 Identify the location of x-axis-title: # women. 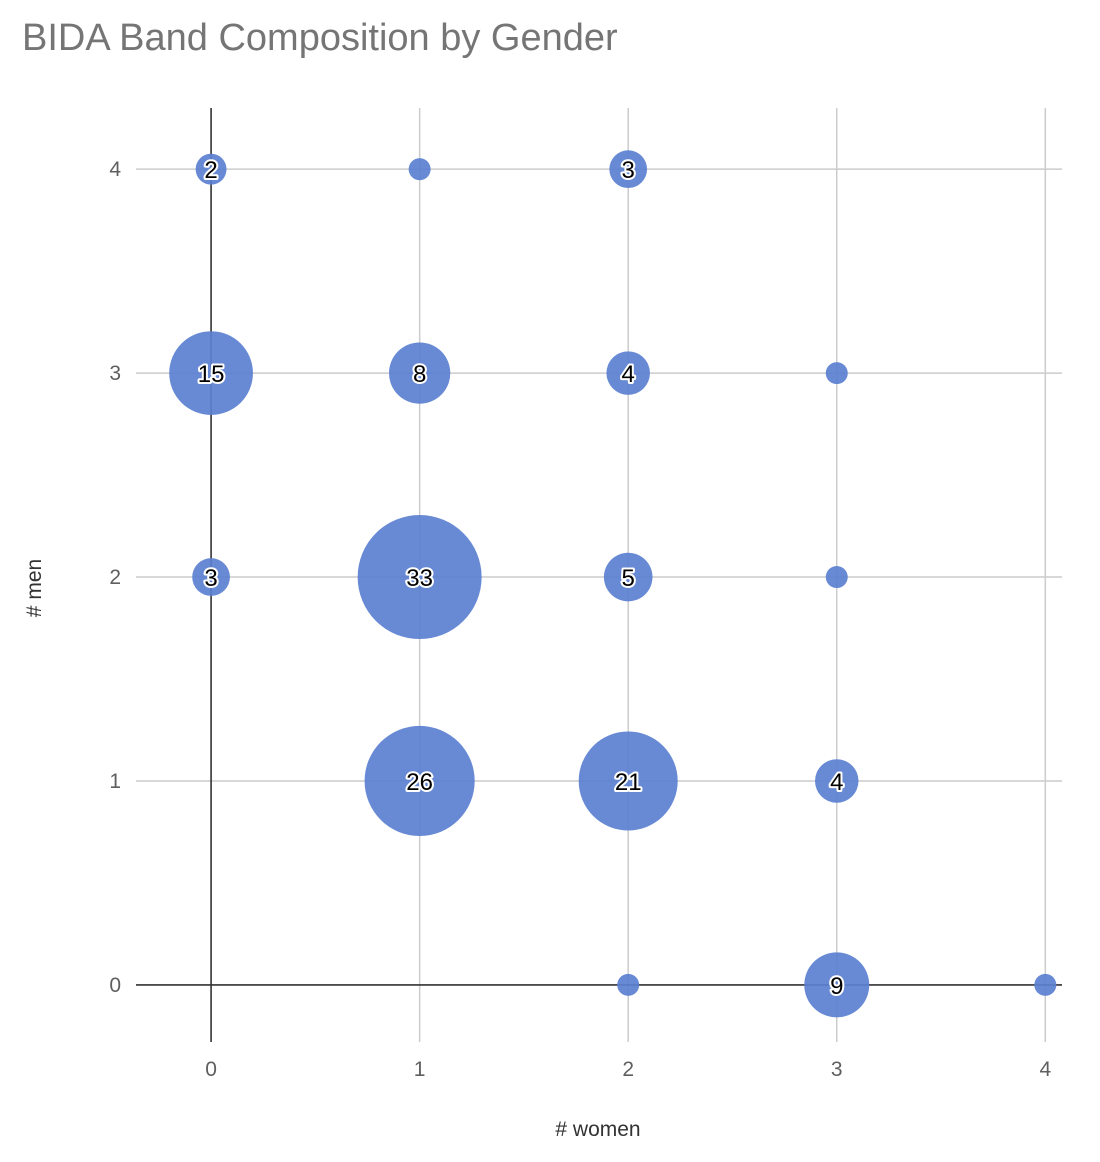
(597, 1129).